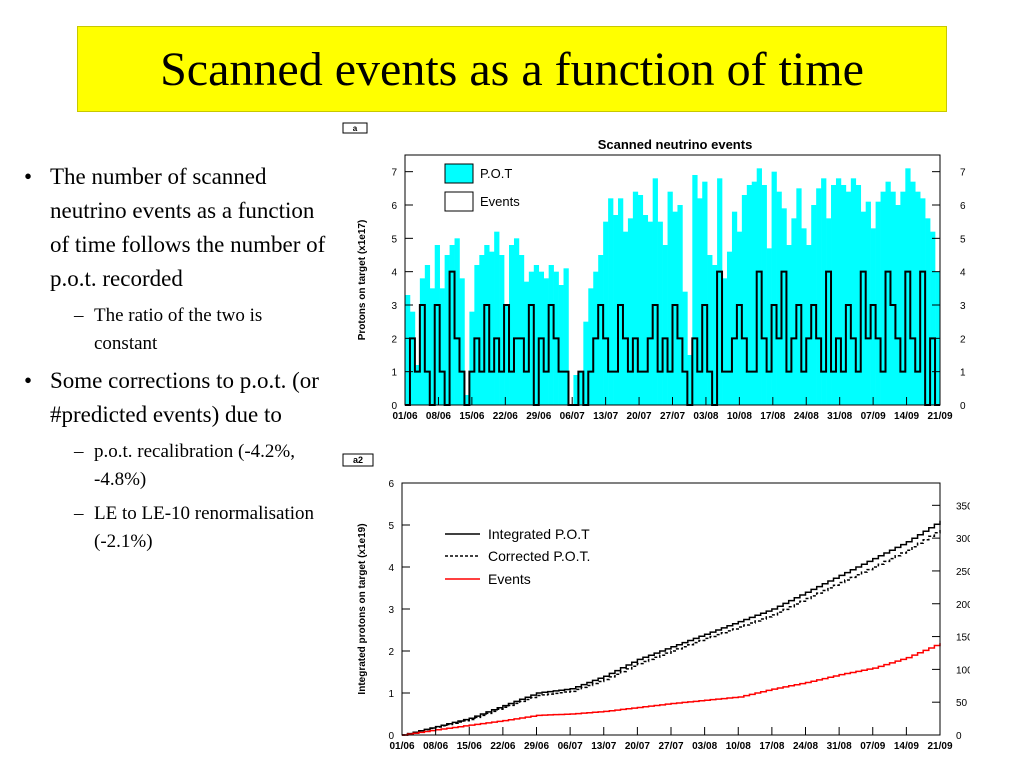 The image size is (1024, 768). Describe the element at coordinates (362, 608) in the screenshot. I see `y-axis-label: Integrated protons on target (x1e19)` at that location.